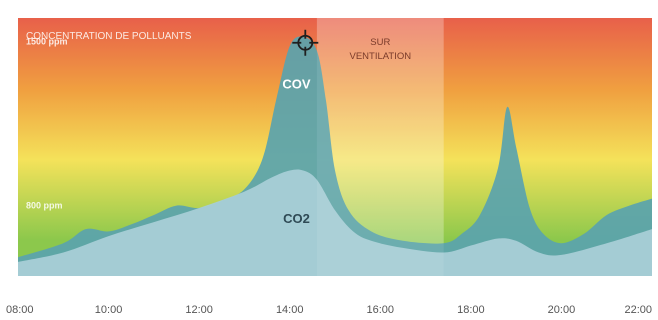 This screenshot has height=320, width=658. What do you see at coordinates (296, 83) in the screenshot?
I see `series-annotation-cov: COV` at bounding box center [296, 83].